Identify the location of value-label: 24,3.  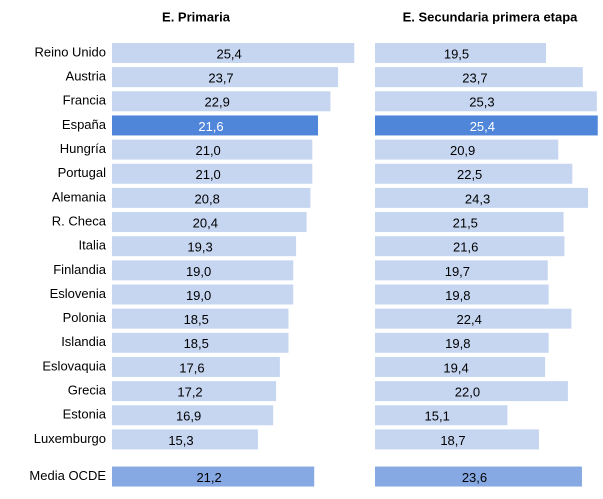
(477, 198).